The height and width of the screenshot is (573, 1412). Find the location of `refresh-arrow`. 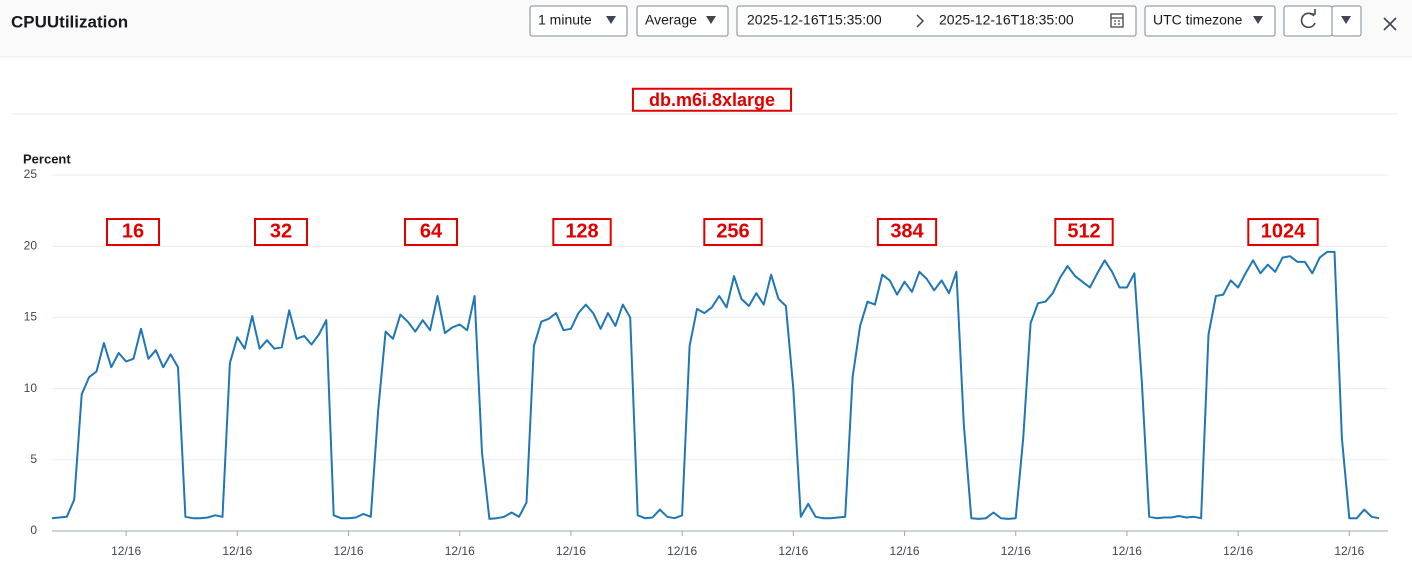

refresh-arrow is located at coordinates (1313, 12).